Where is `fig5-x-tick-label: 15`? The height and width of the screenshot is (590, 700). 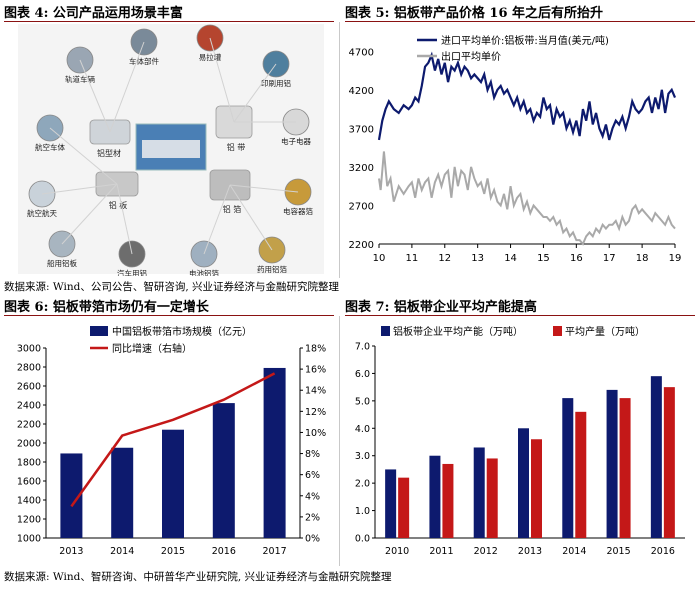
fig5-x-tick-label: 15 is located at coordinates (543, 258).